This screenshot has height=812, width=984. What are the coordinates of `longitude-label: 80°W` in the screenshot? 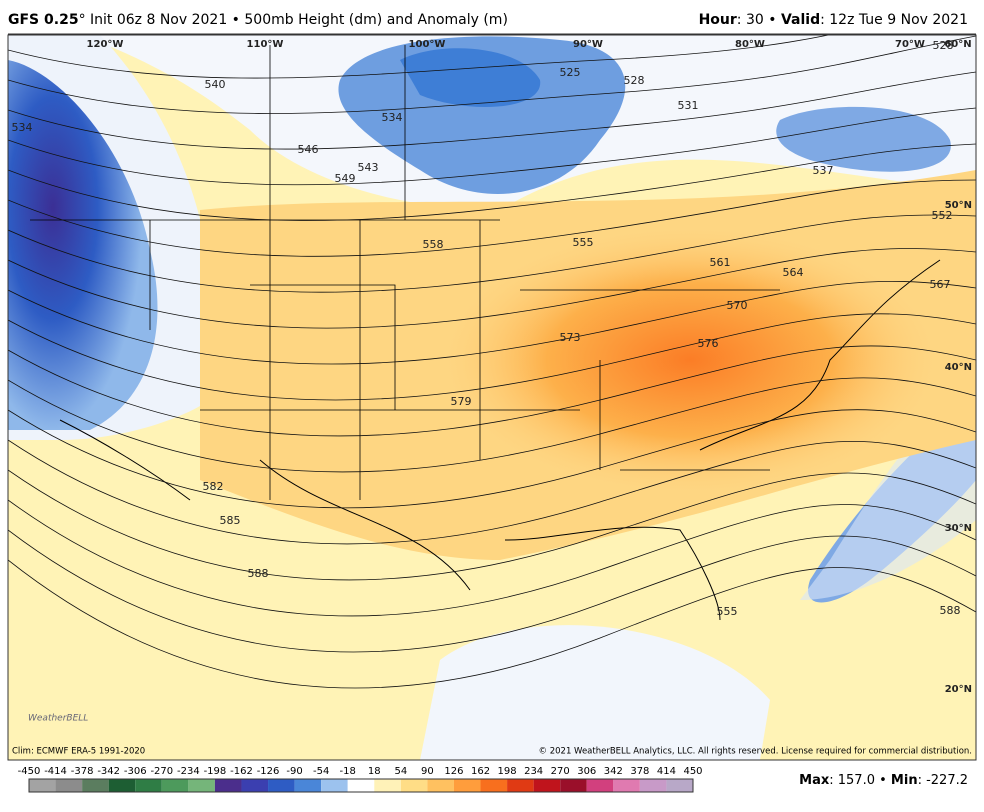 It's located at (750, 44).